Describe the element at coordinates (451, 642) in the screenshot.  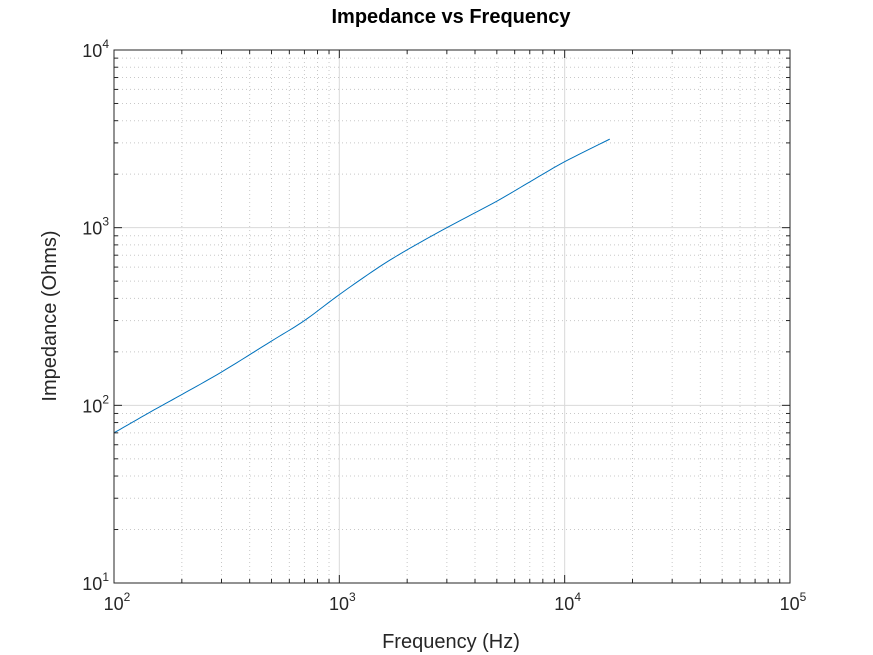
I see `x-axis-label: Frequency (Hz)` at that location.